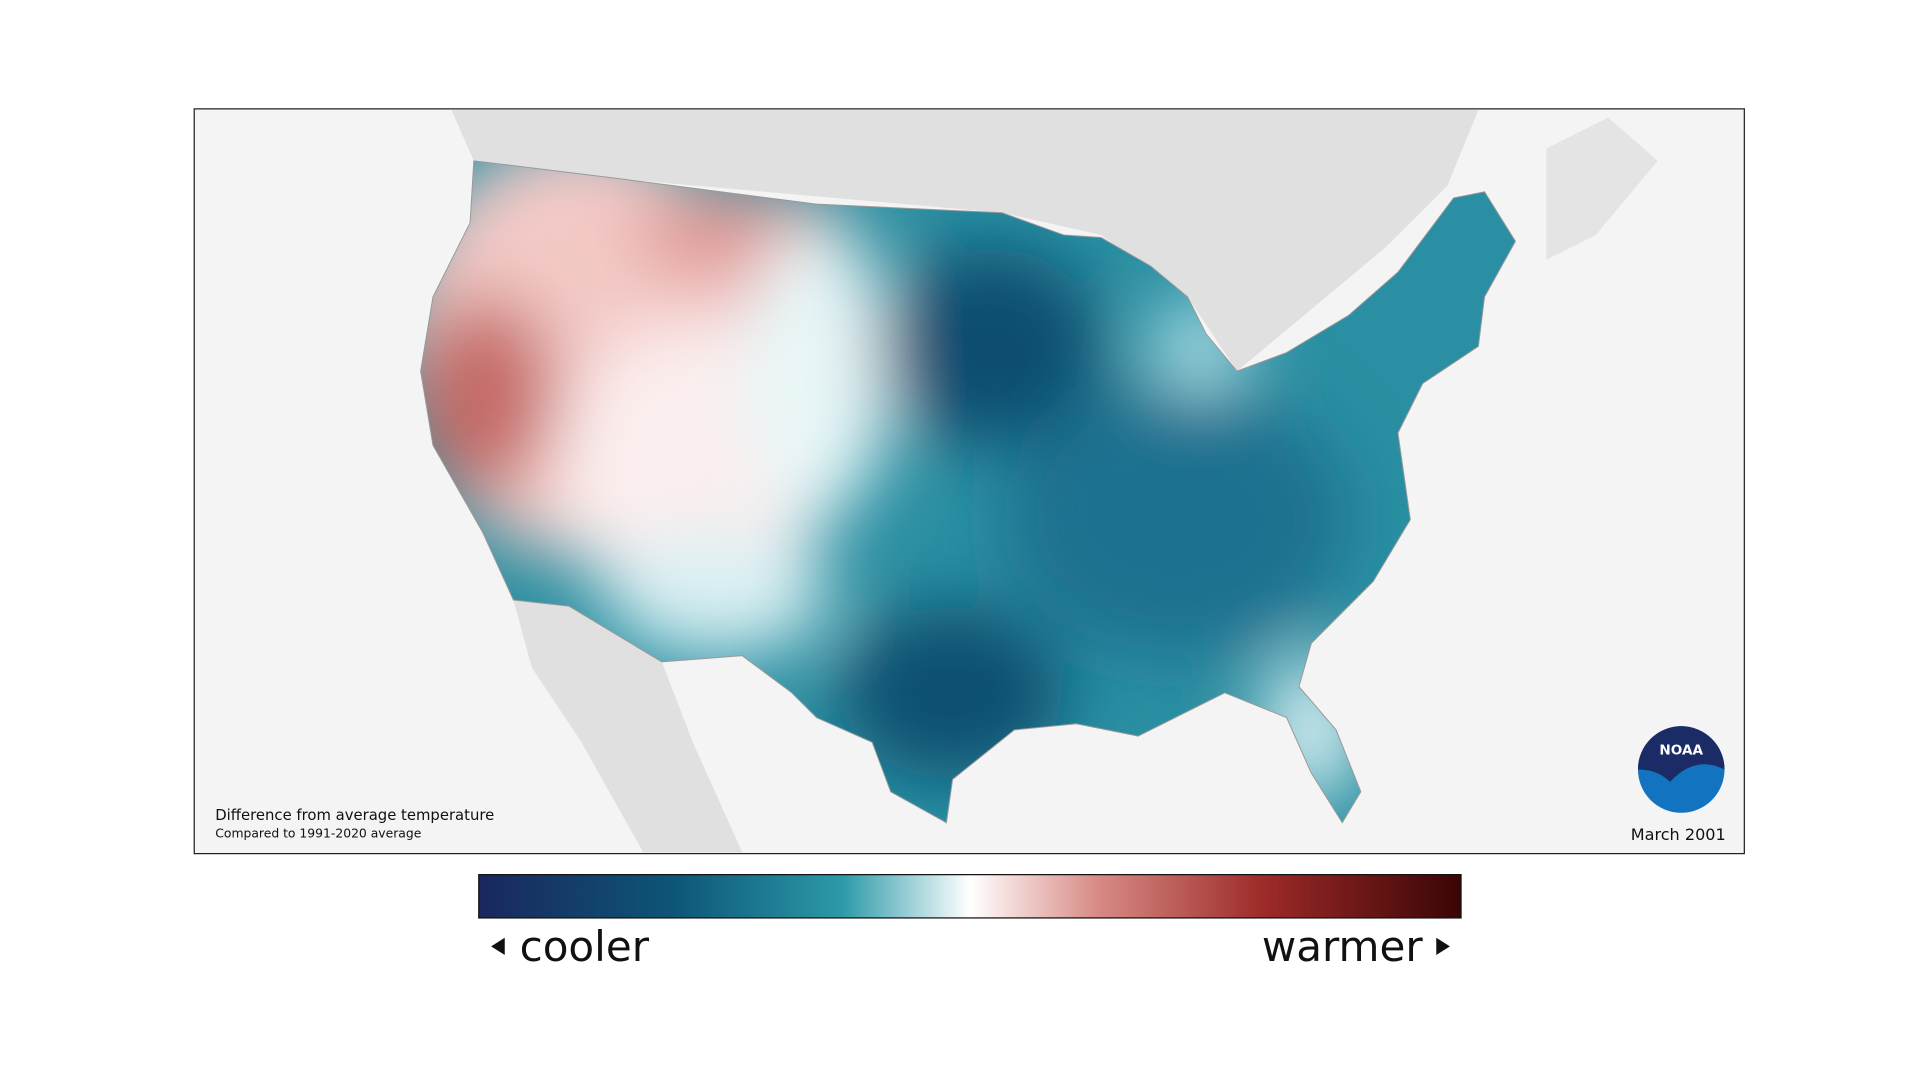 Image resolution: width=1920 pixels, height=1080 pixels. I want to click on map-date: March 2001, so click(1678, 834).